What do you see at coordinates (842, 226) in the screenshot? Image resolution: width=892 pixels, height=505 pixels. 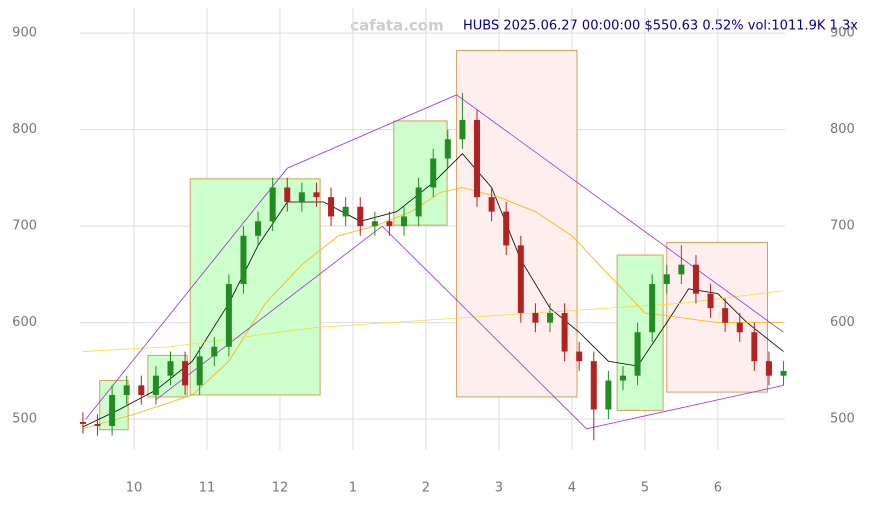 I see `y-tick-label-right: 700` at bounding box center [842, 226].